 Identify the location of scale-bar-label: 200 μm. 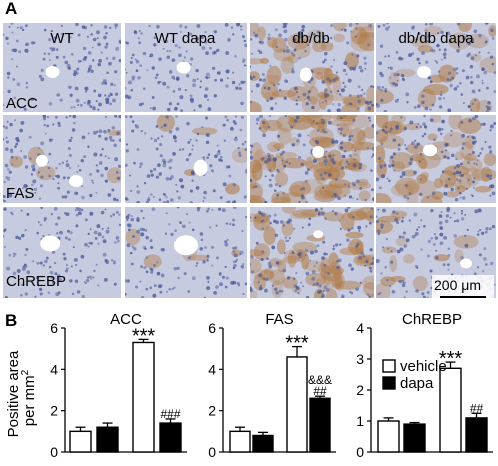
(457, 285).